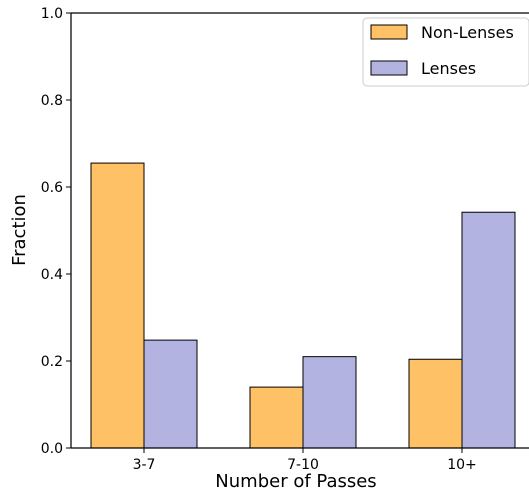 The height and width of the screenshot is (495, 529). What do you see at coordinates (303, 465) in the screenshot?
I see `x-tick-label: 7-10` at bounding box center [303, 465].